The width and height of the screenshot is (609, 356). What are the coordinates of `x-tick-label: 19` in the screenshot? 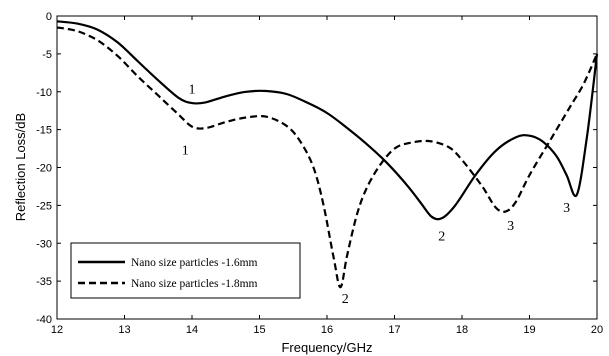 It's located at (529, 330).